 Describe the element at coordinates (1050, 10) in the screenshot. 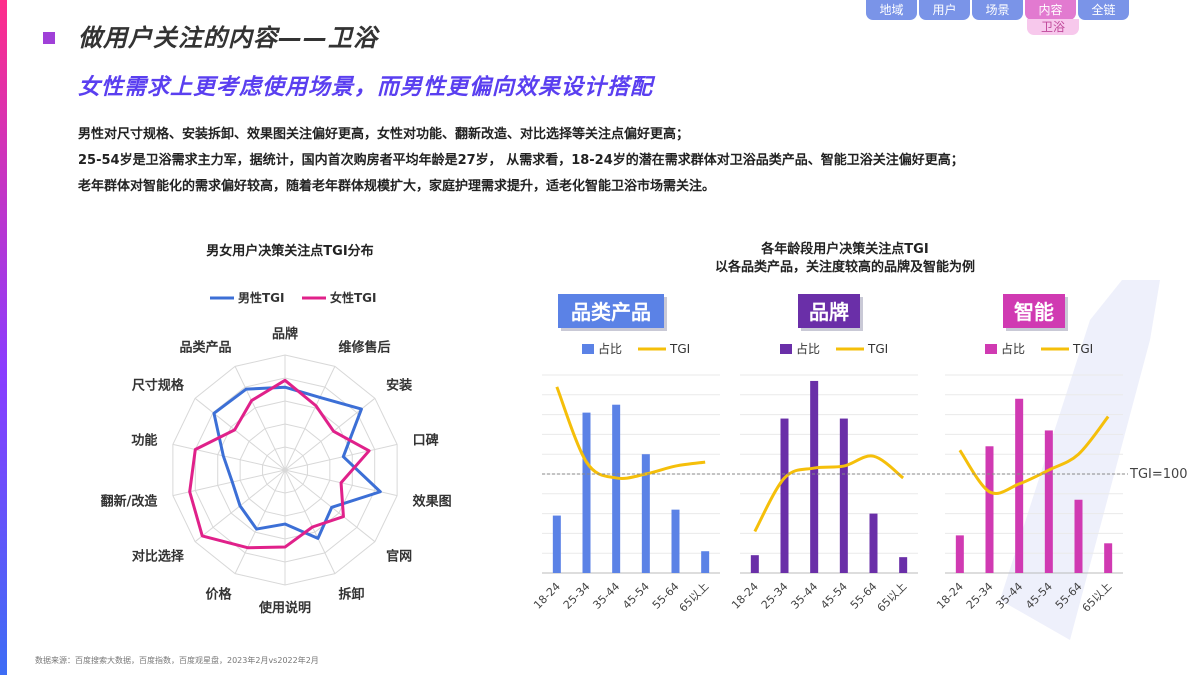

I see `nav-tab-content: 内容` at that location.